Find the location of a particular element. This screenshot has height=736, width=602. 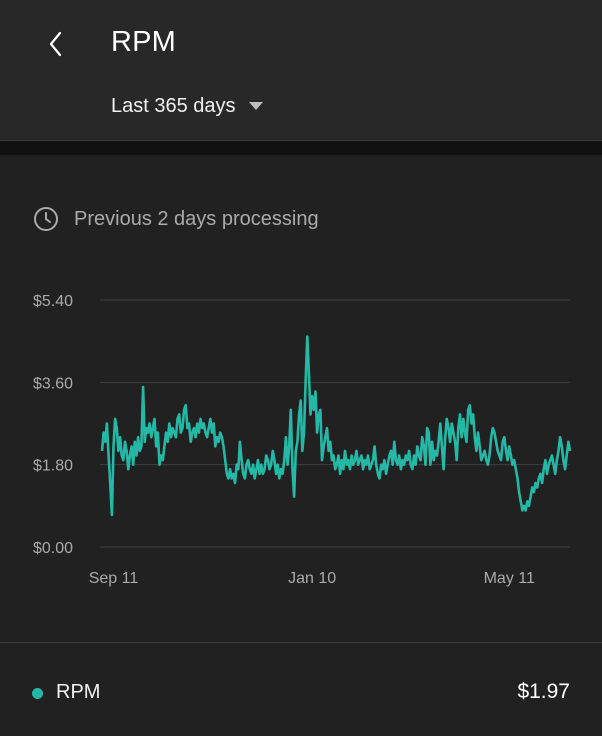

y-tick-label: $1.80 is located at coordinates (53, 466).